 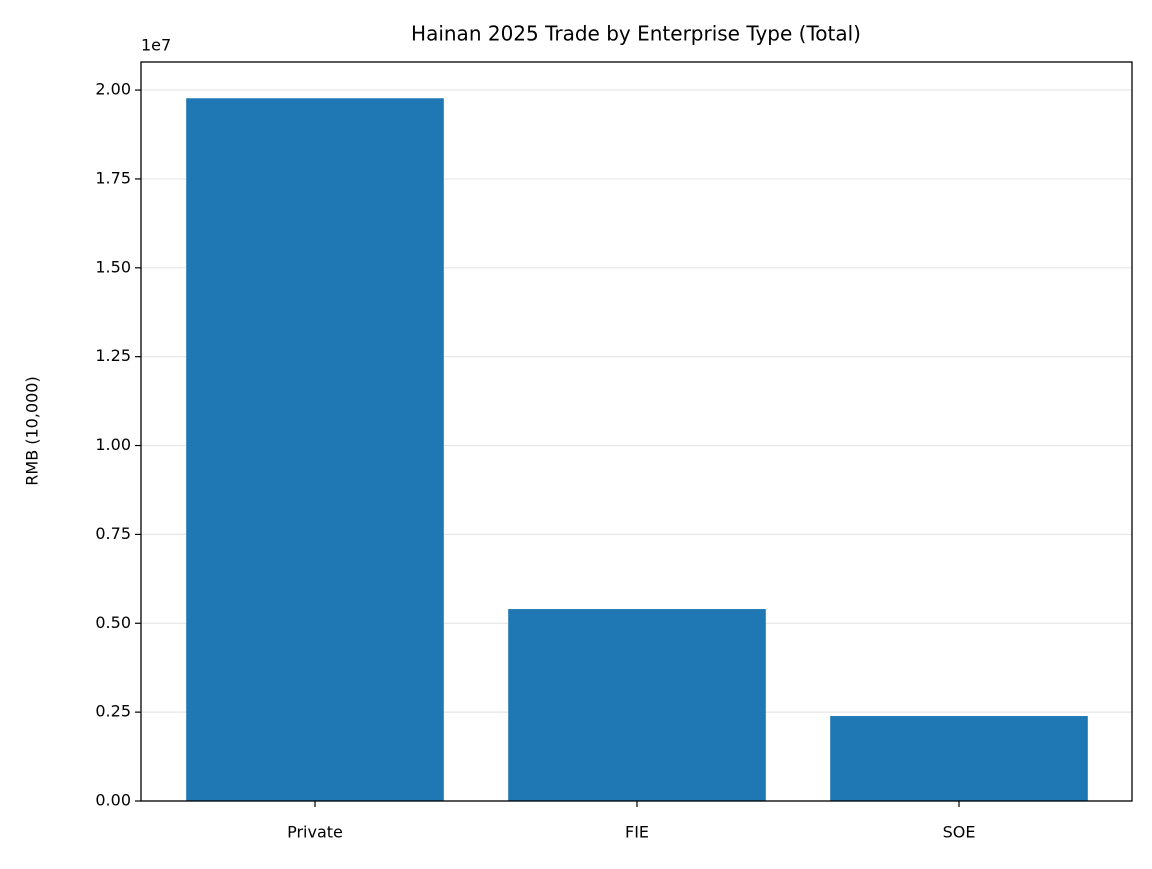 I want to click on x-tick-label: Private, so click(x=315, y=832).